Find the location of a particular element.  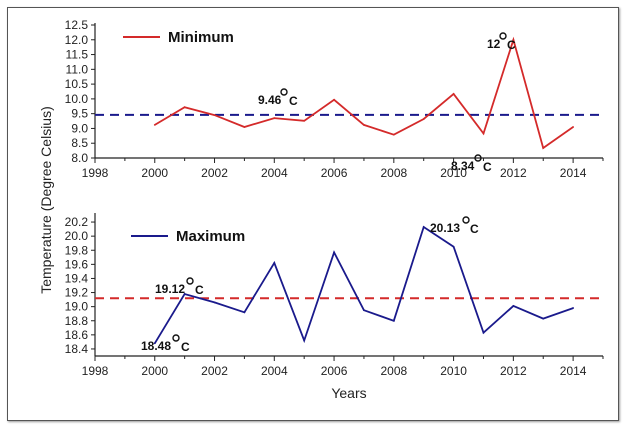

annotation-value: 12 is located at coordinates (494, 44).